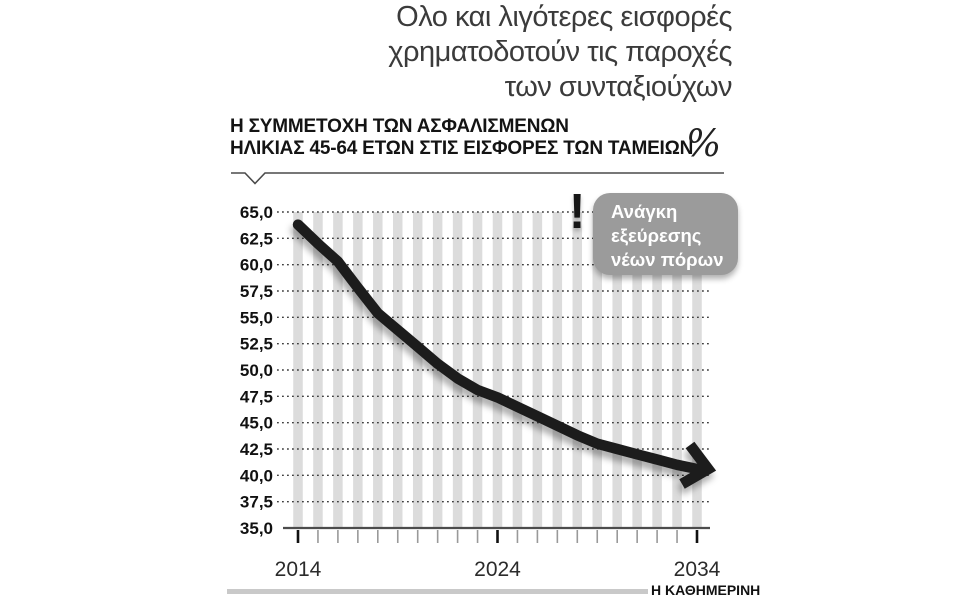 The image size is (960, 600). Describe the element at coordinates (256, 212) in the screenshot. I see `y-axis-label: 65,0` at that location.